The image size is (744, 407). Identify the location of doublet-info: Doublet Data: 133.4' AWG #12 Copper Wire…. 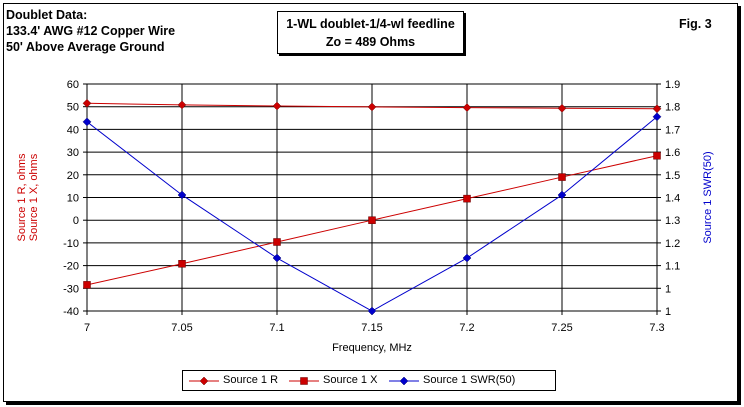
(90, 31).